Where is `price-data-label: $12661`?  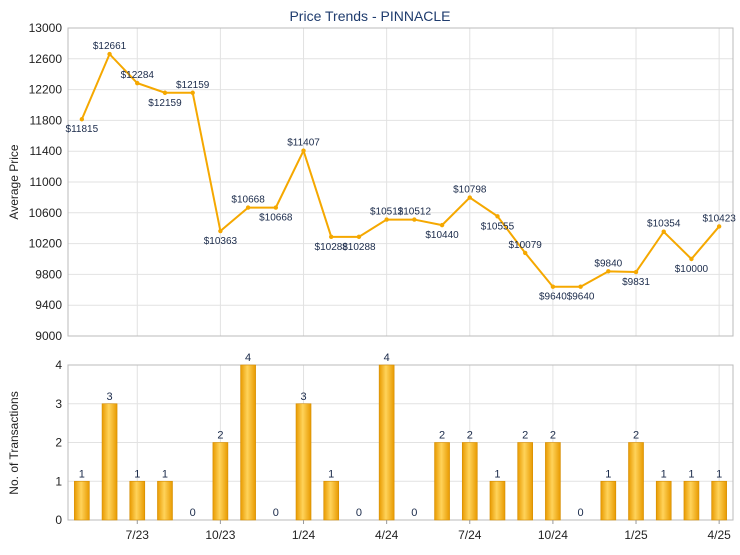
price-data-label: $12661 is located at coordinates (110, 46).